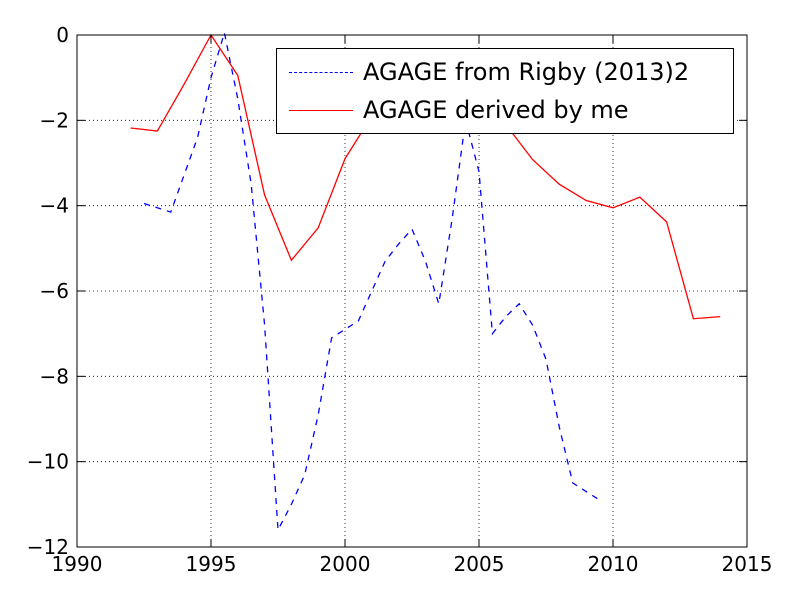 This screenshot has width=800, height=600. I want to click on legend-entry-derived: AGAGE derived by me, so click(505, 111).